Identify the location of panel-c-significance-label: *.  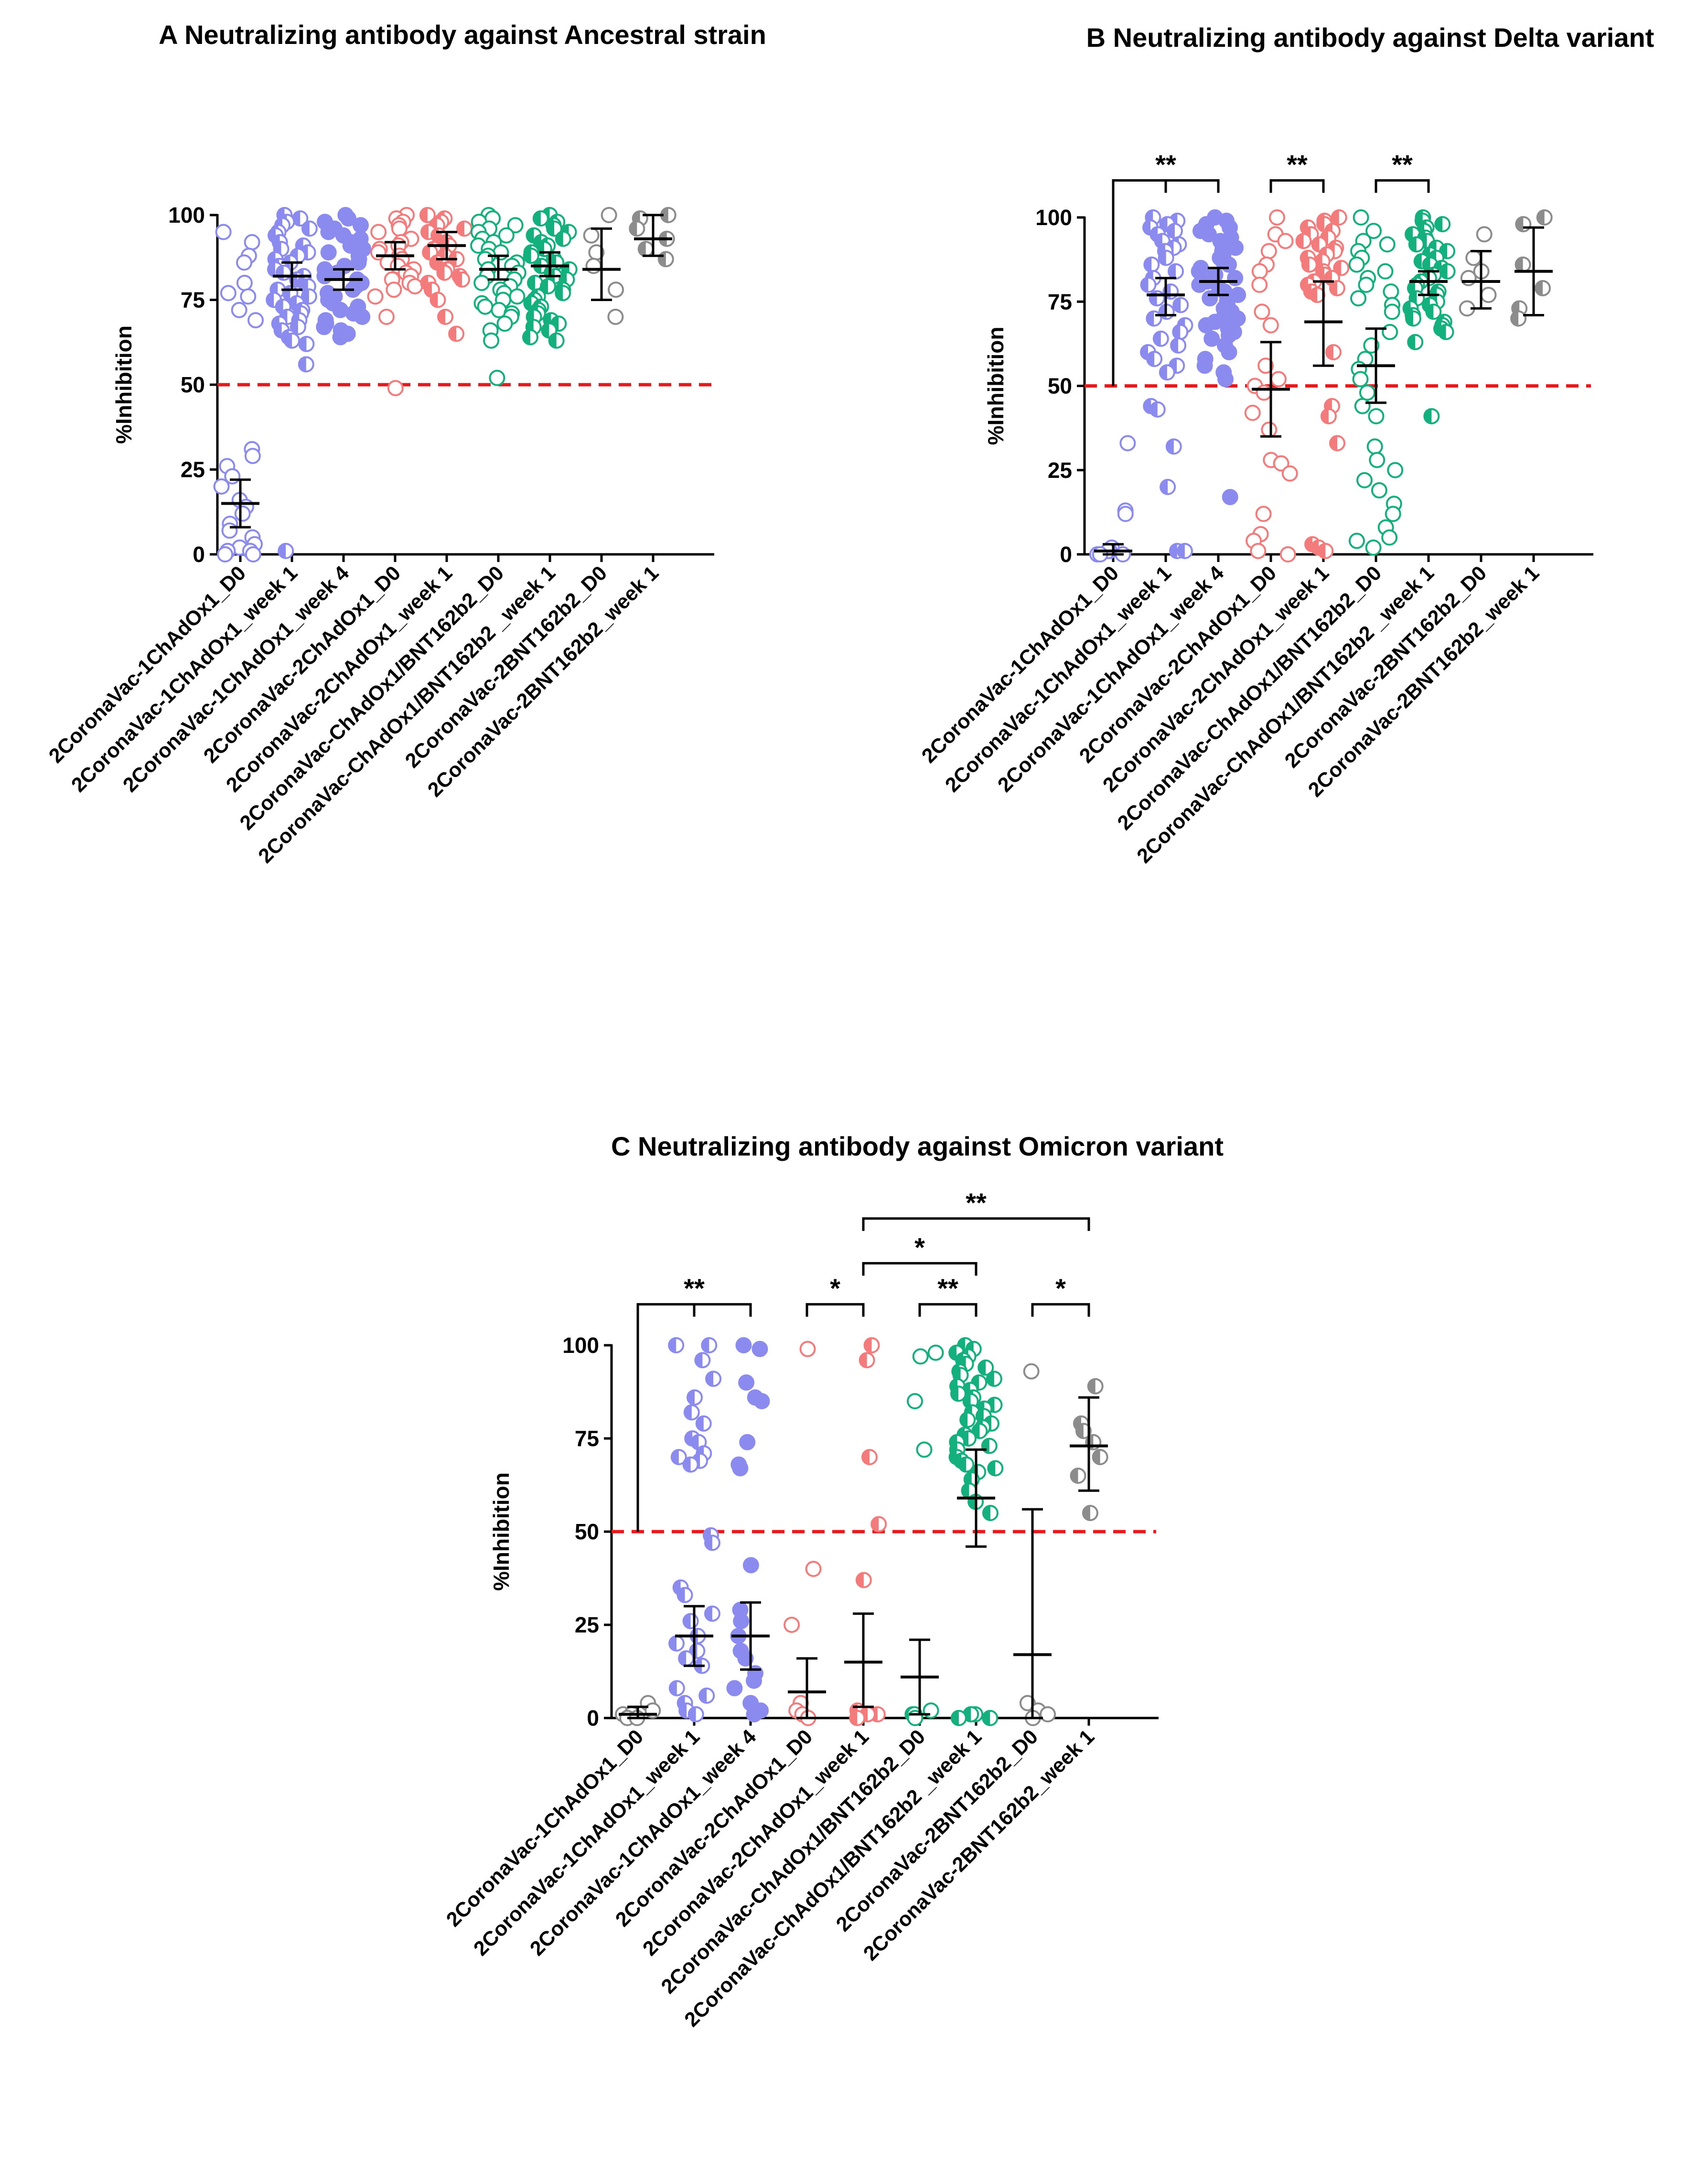
(919, 1247).